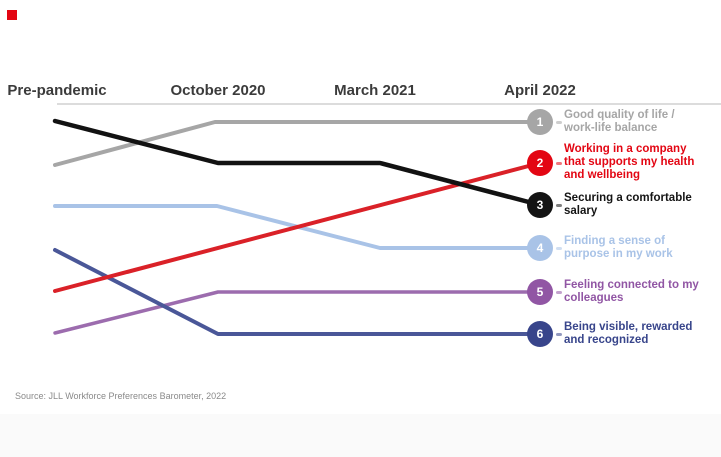  What do you see at coordinates (540, 205) in the screenshot?
I see `rank-badge-3: 3` at bounding box center [540, 205].